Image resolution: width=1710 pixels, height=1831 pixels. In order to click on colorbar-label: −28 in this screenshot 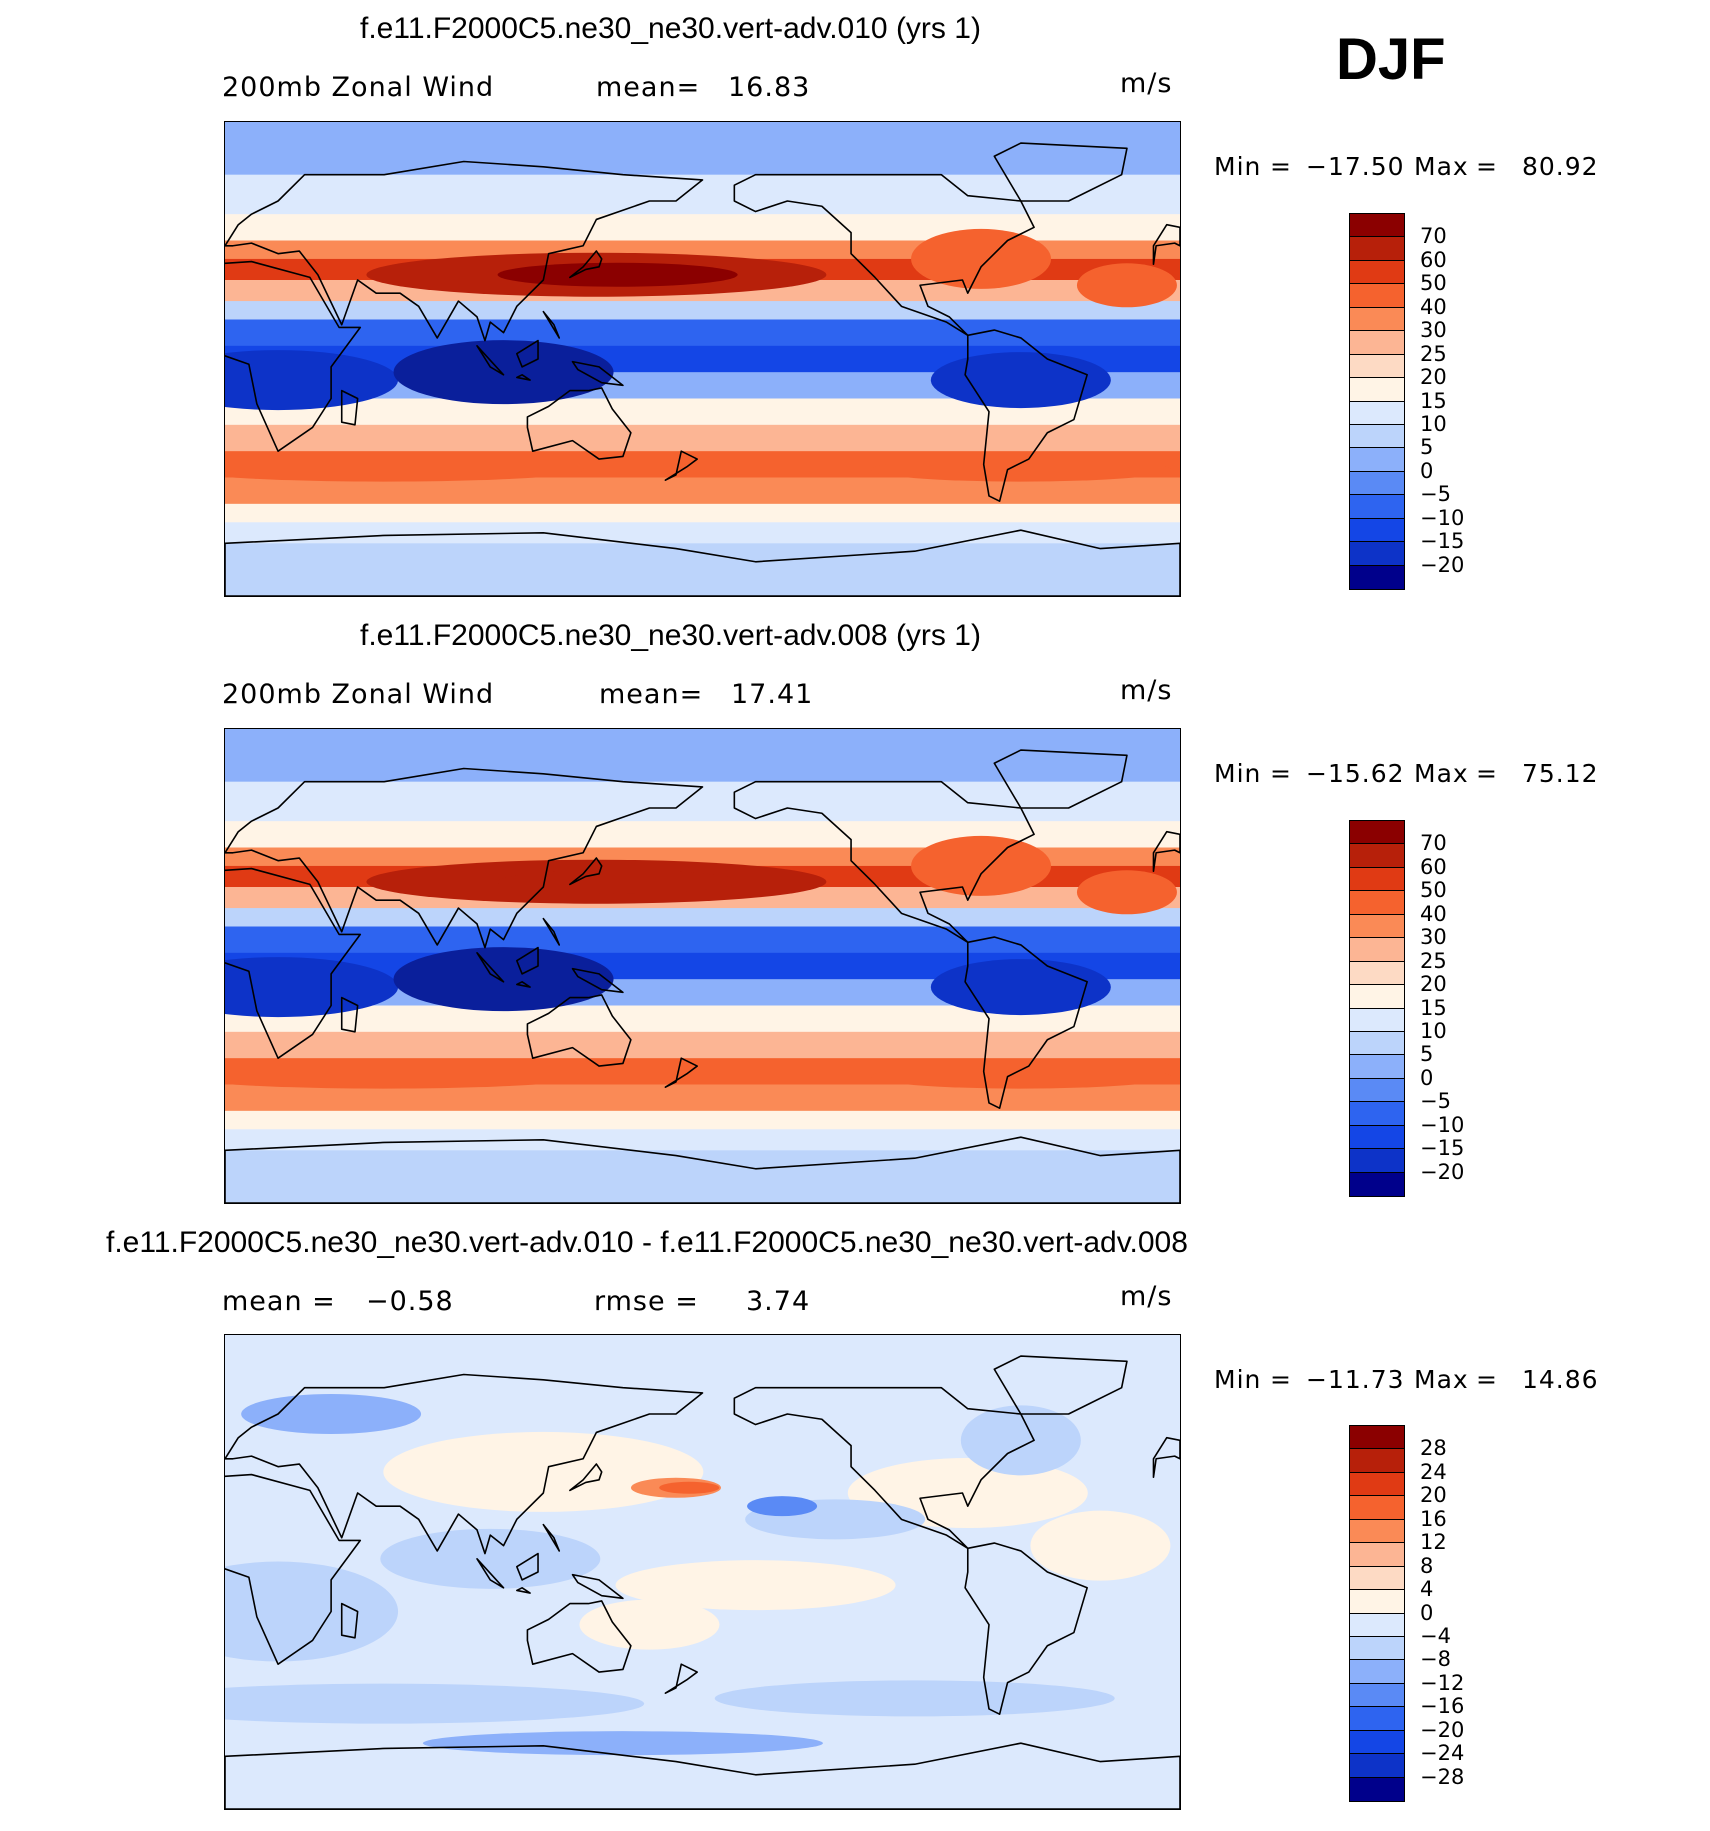, I will do `click(1442, 1776)`.